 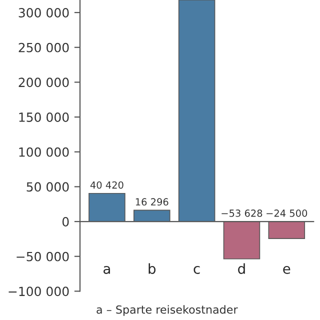 What do you see at coordinates (152, 202) in the screenshot?
I see `data-label: 16 296` at bounding box center [152, 202].